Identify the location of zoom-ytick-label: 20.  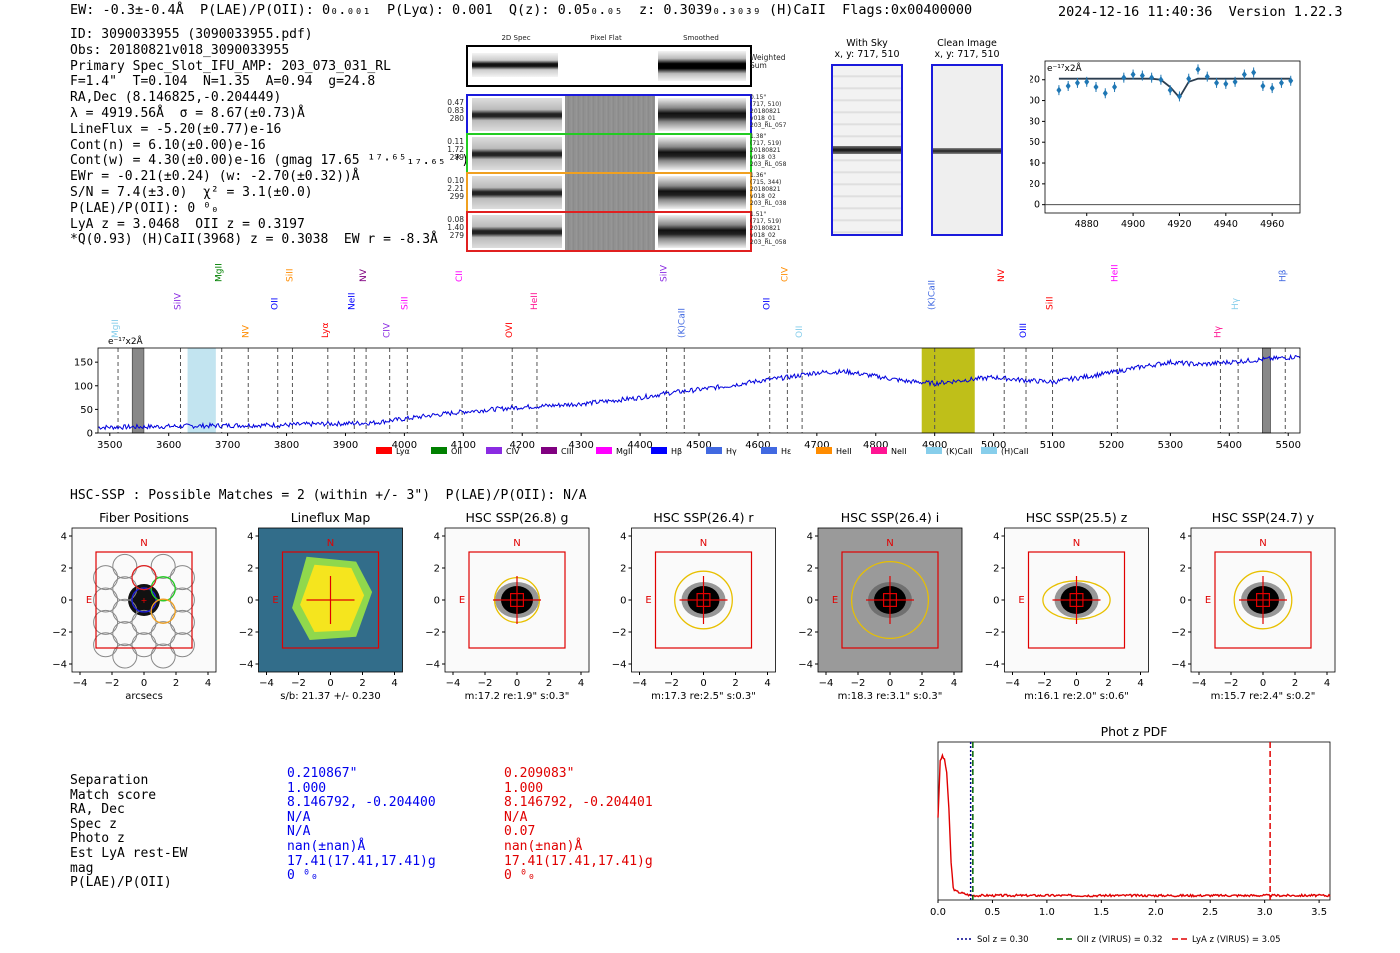
(1035, 184).